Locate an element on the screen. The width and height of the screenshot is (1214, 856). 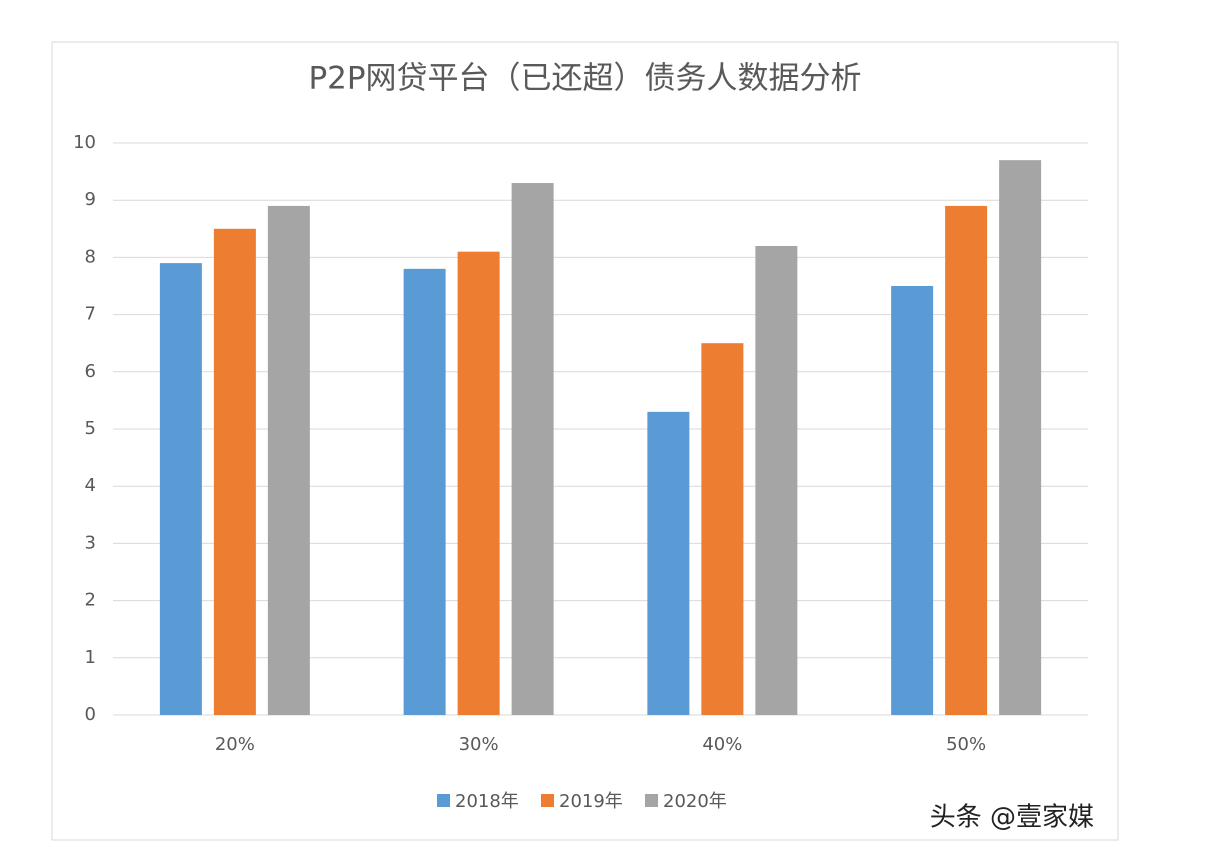
y-tick-label: 2 is located at coordinates (90, 600).